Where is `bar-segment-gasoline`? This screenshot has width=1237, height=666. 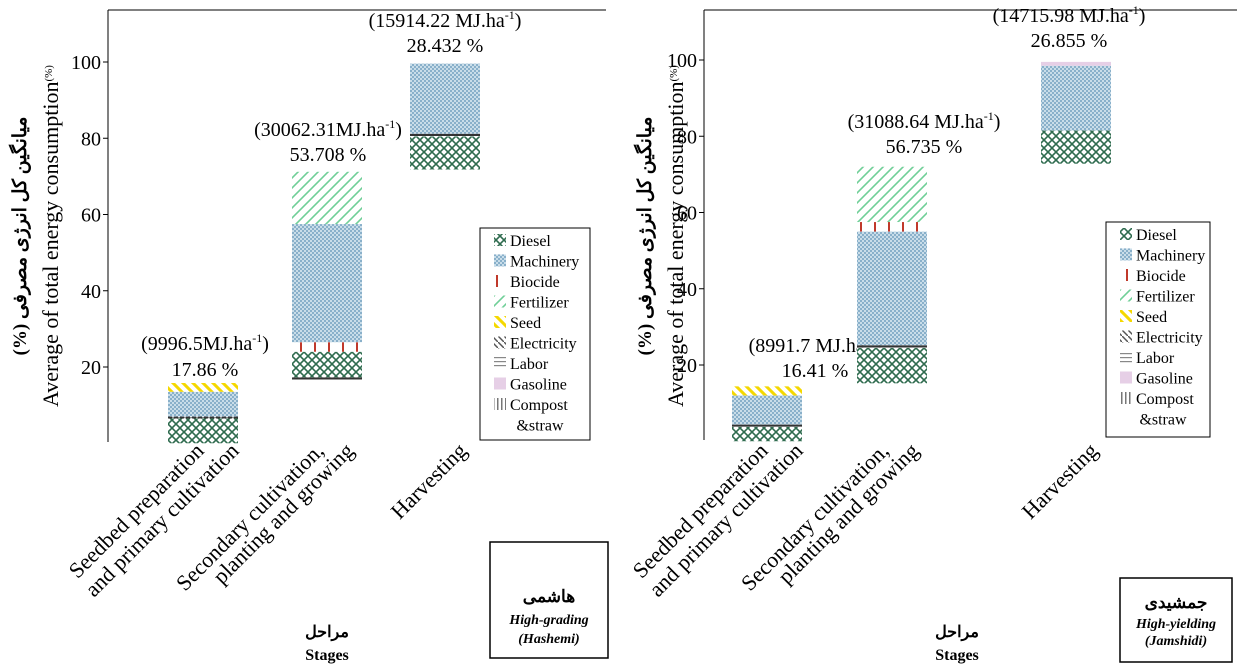 bar-segment-gasoline is located at coordinates (1076, 63).